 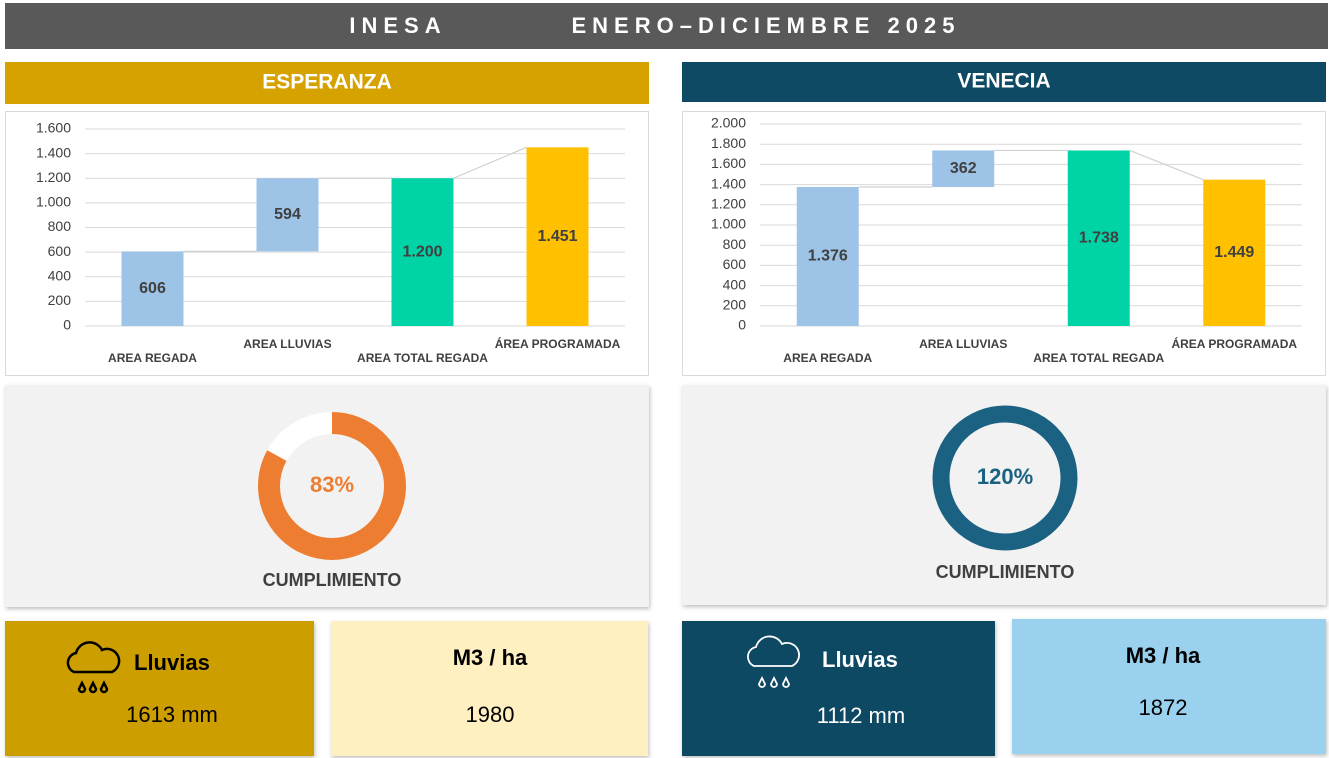 I want to click on y-tick-label: 2.000, so click(x=728, y=123).